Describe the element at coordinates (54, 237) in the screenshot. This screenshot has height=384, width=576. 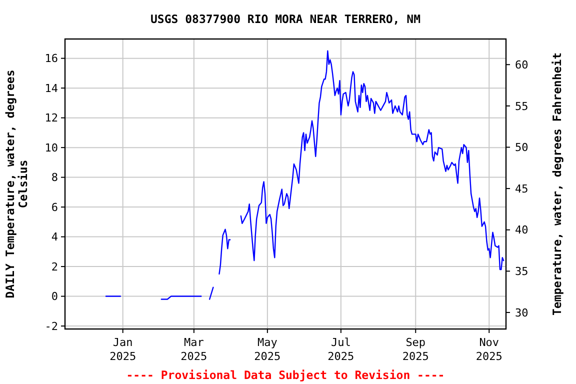
I see `y-tick-label: 4` at that location.